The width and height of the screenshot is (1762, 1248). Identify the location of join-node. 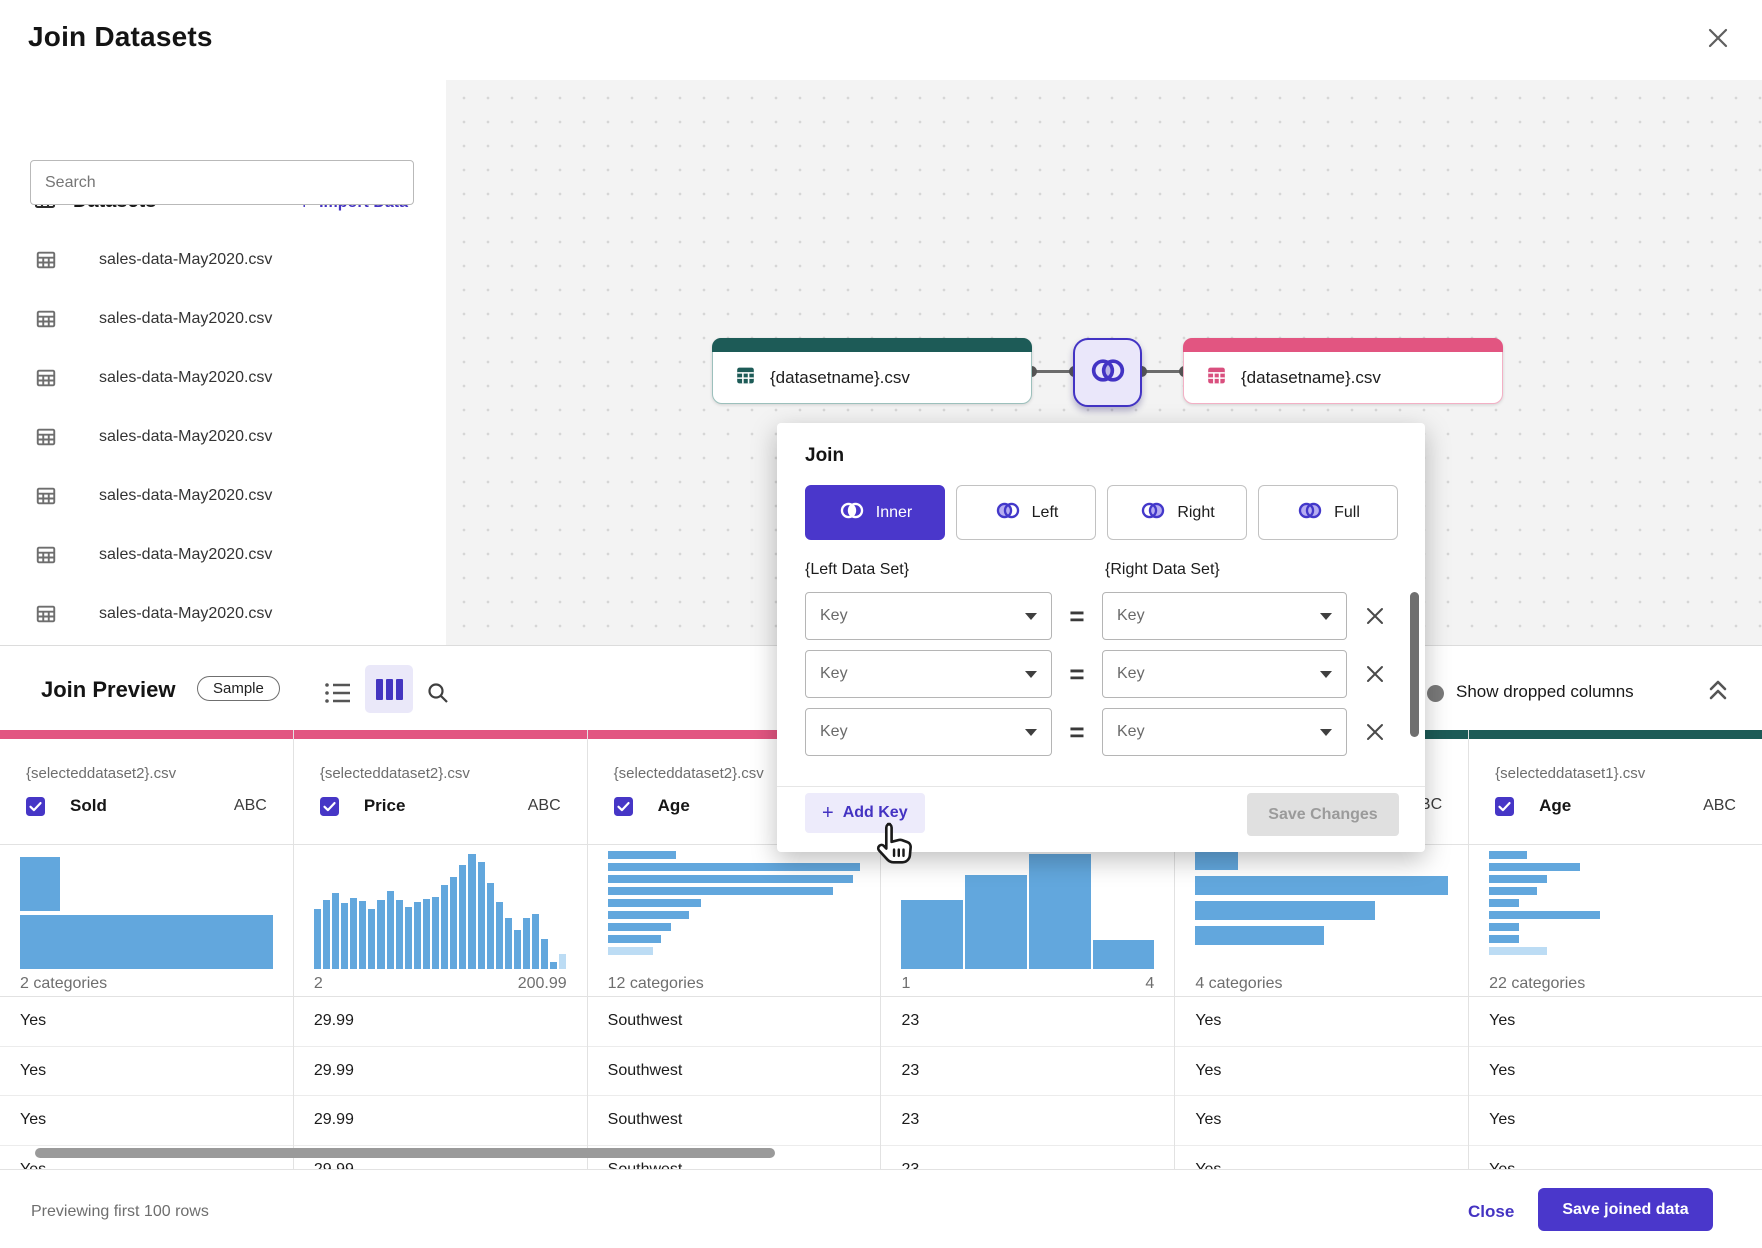
(1107, 372).